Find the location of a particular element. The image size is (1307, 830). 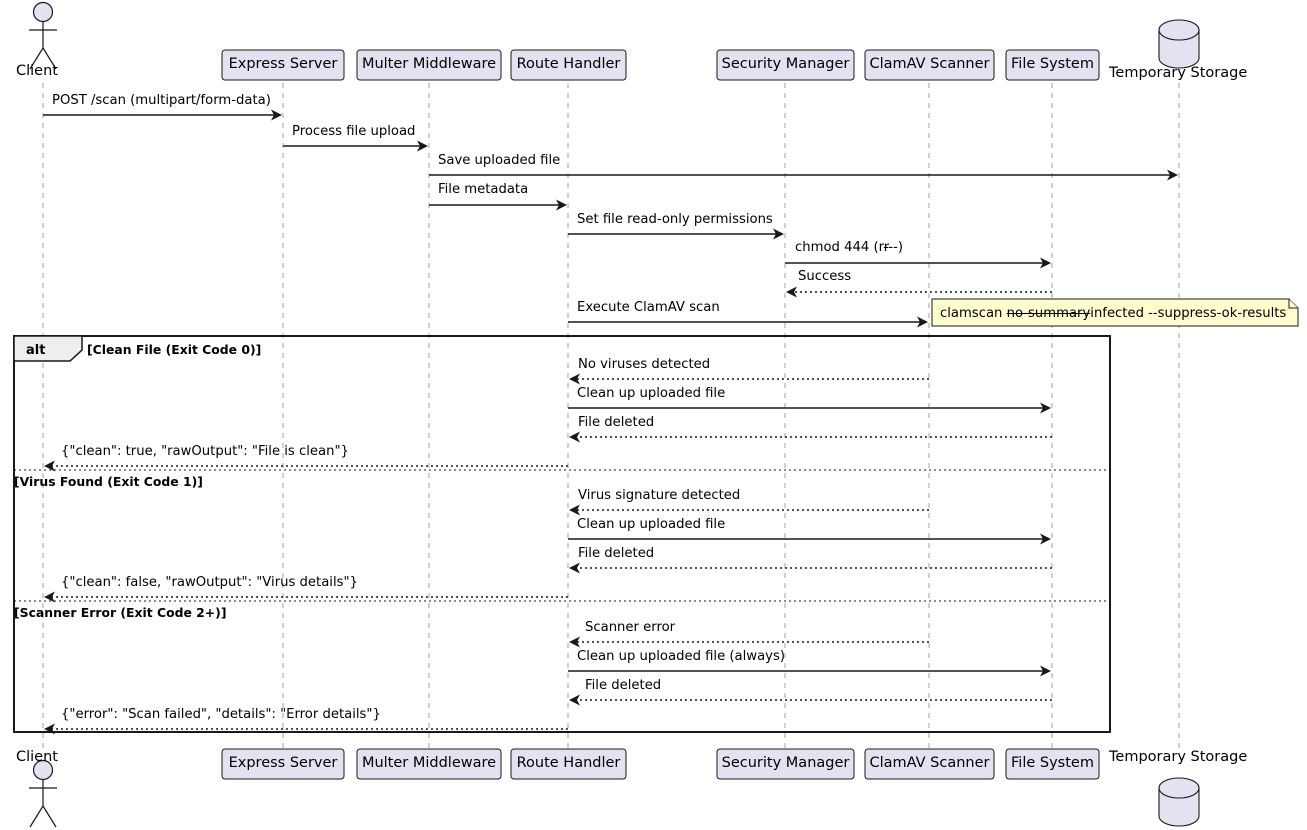

message-m16 is located at coordinates (306, 597).